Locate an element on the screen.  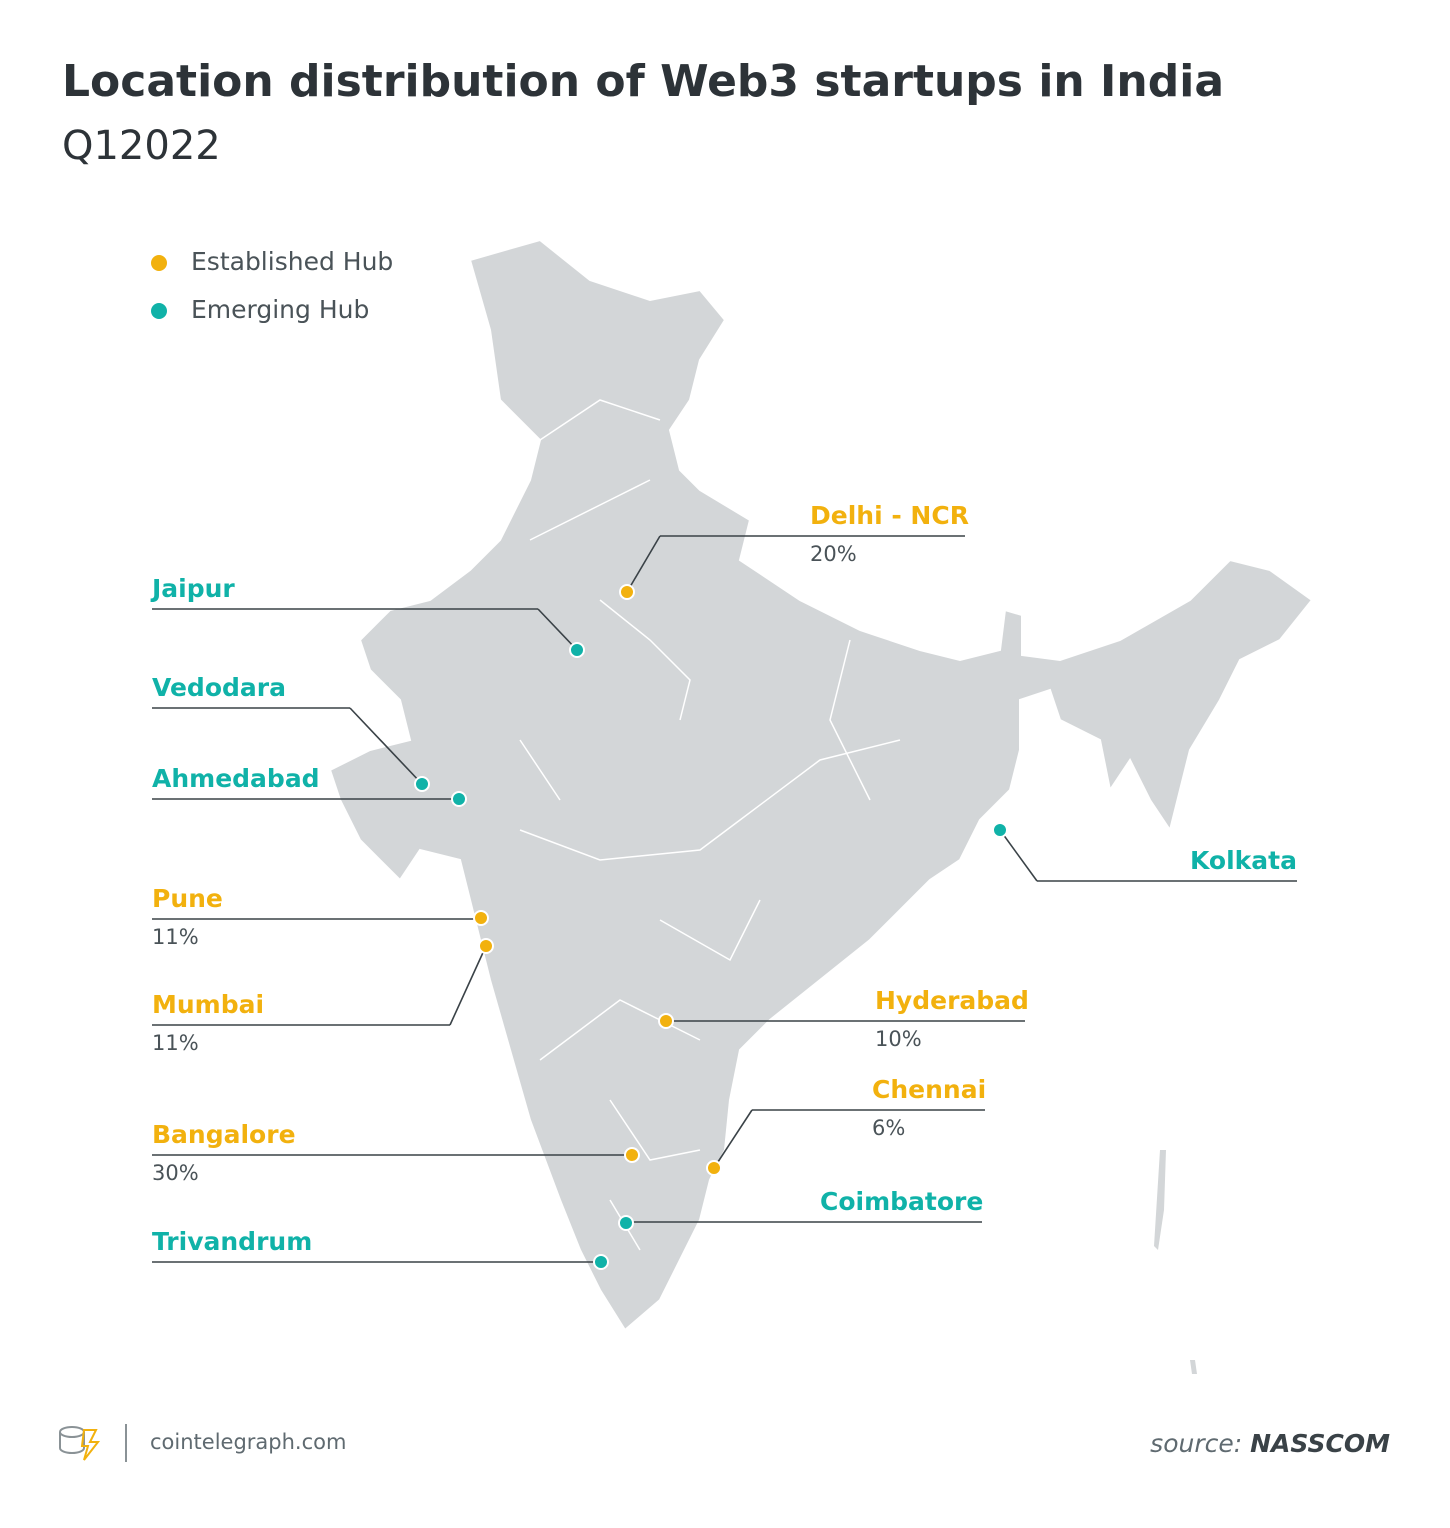
city-name: Delhi - NCR is located at coordinates (889, 515).